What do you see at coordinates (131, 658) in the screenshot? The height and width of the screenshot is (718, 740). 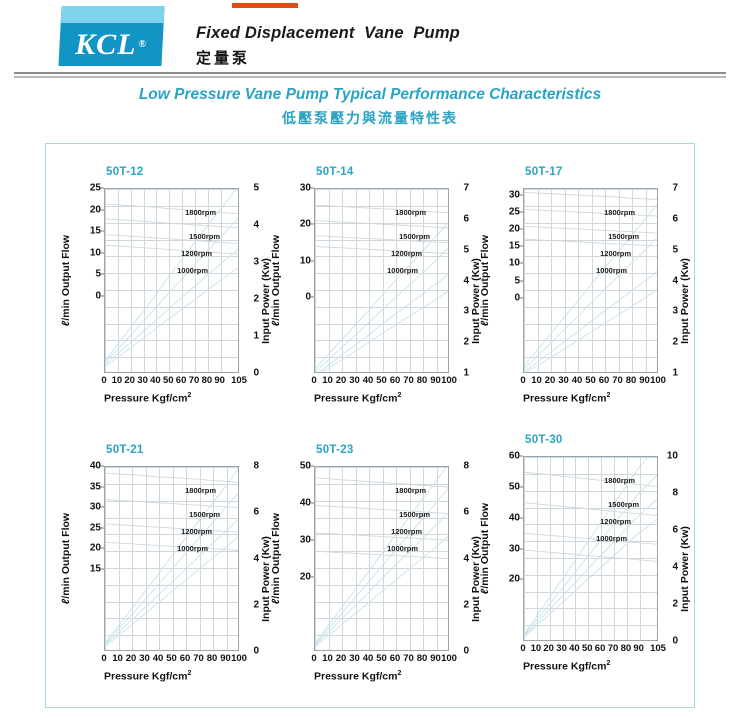 I see `x-tick-label: 20` at bounding box center [131, 658].